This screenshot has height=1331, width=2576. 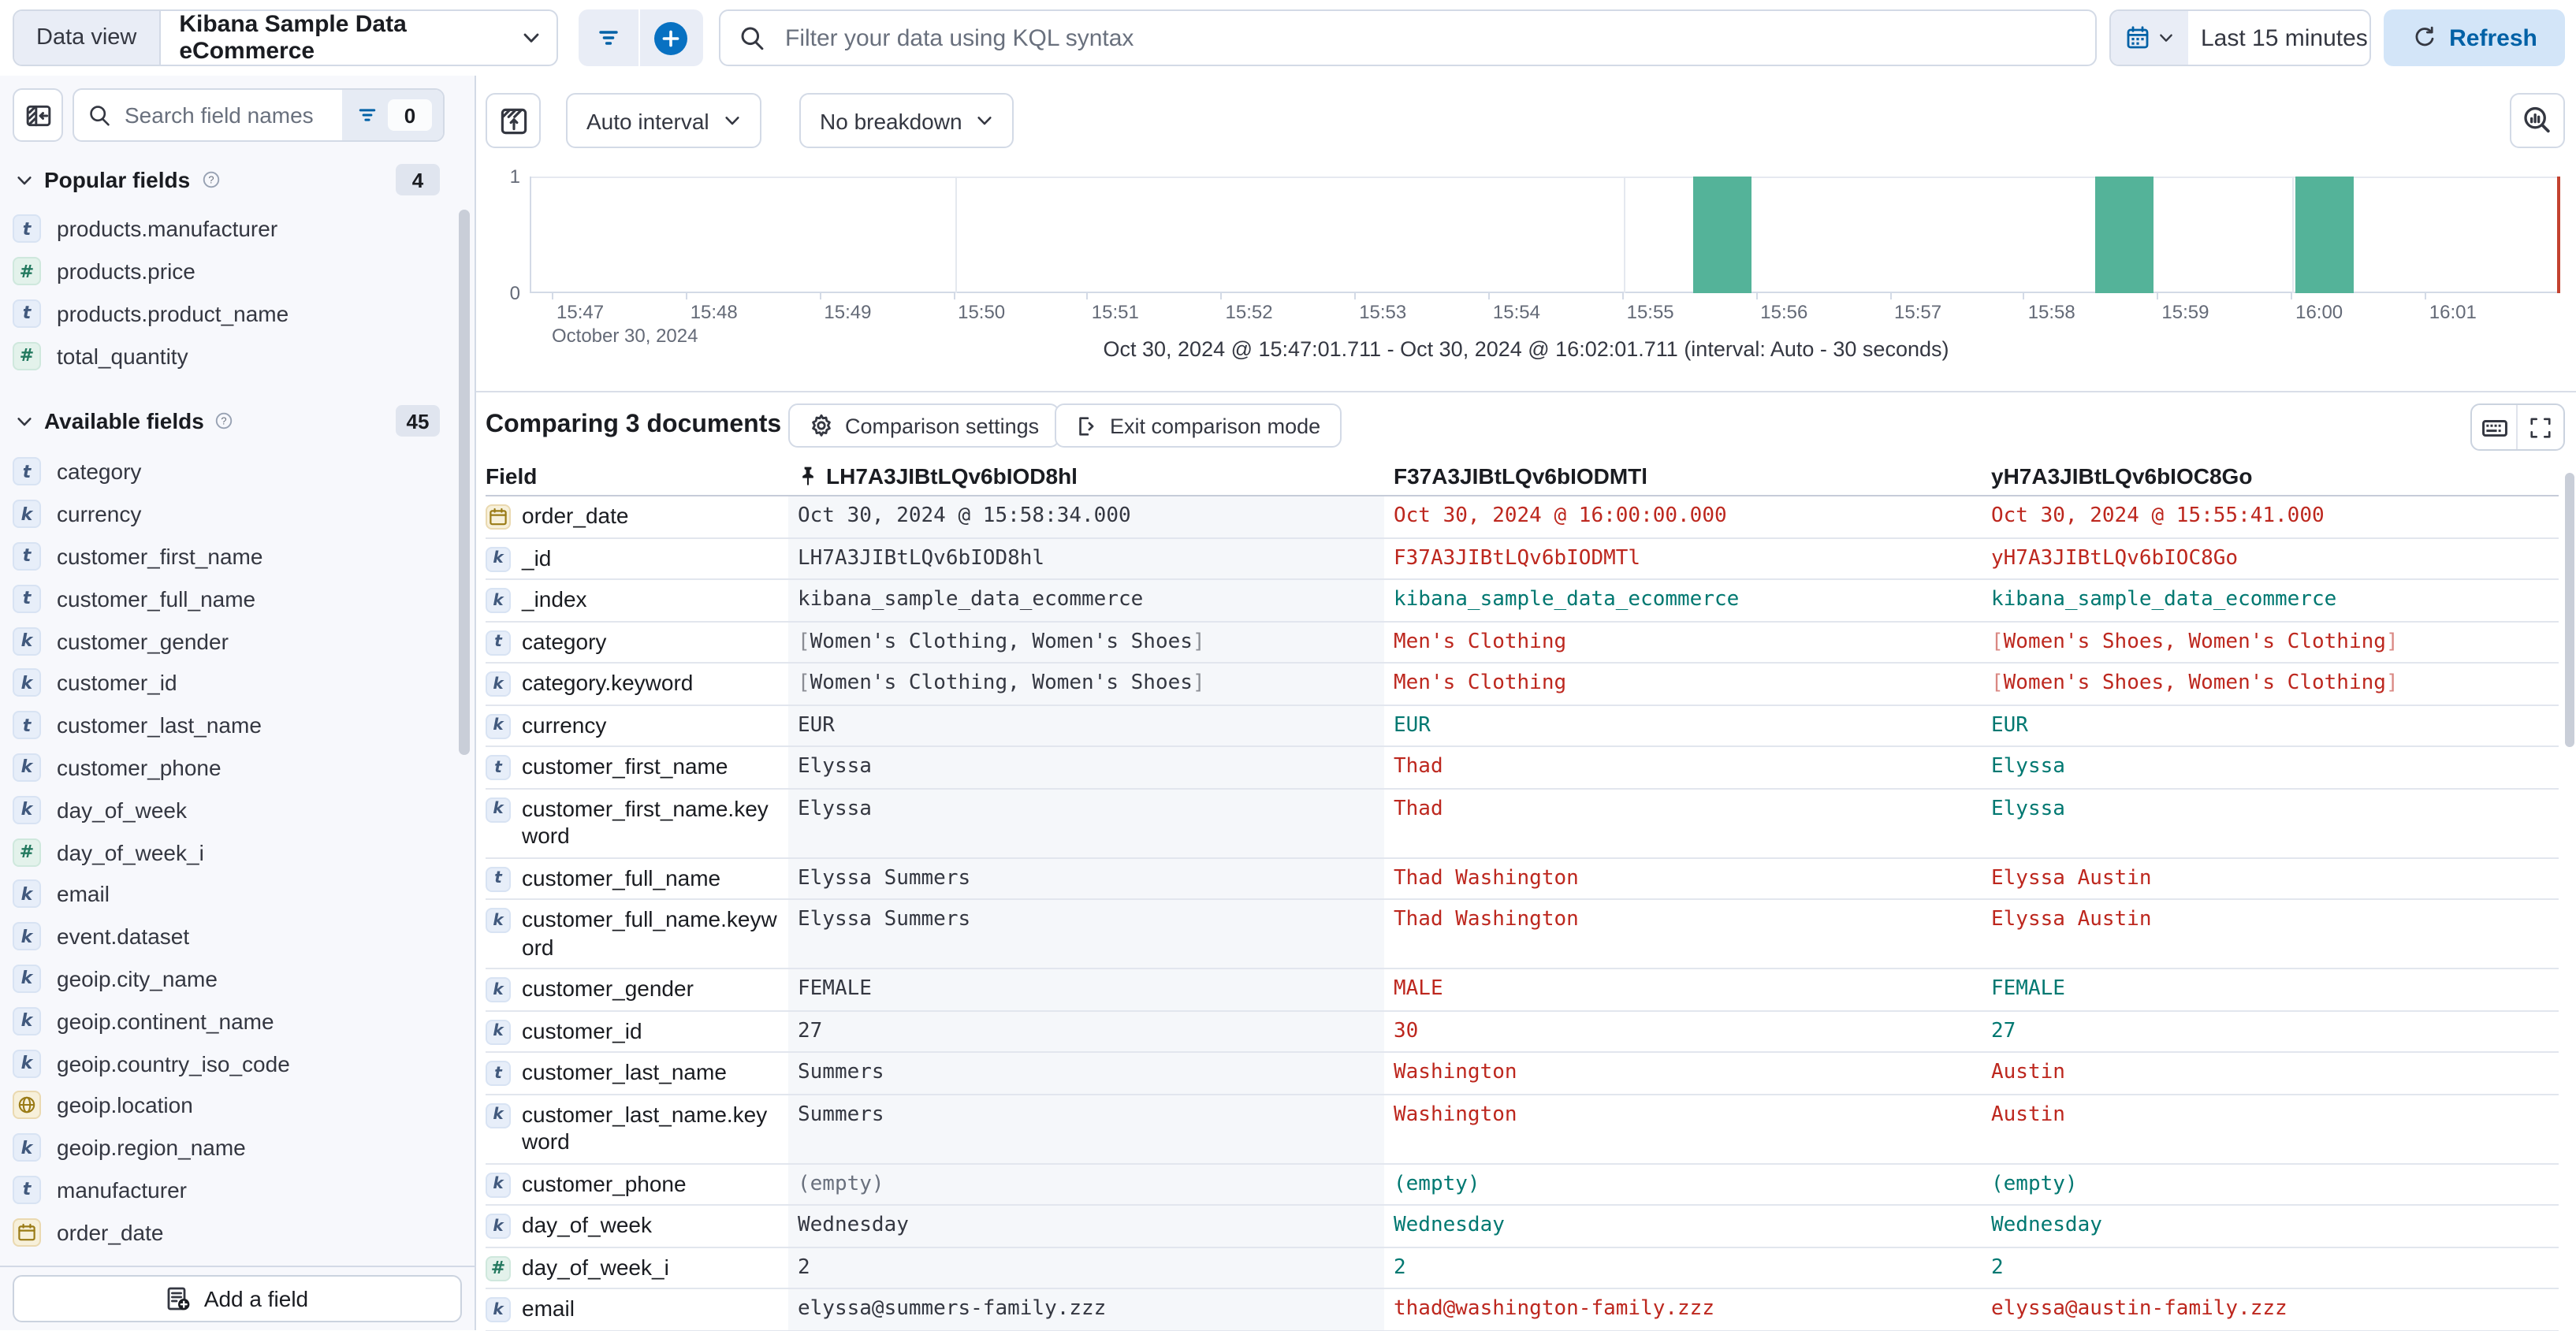 What do you see at coordinates (2474, 38) in the screenshot?
I see `refresh-button: Refresh` at bounding box center [2474, 38].